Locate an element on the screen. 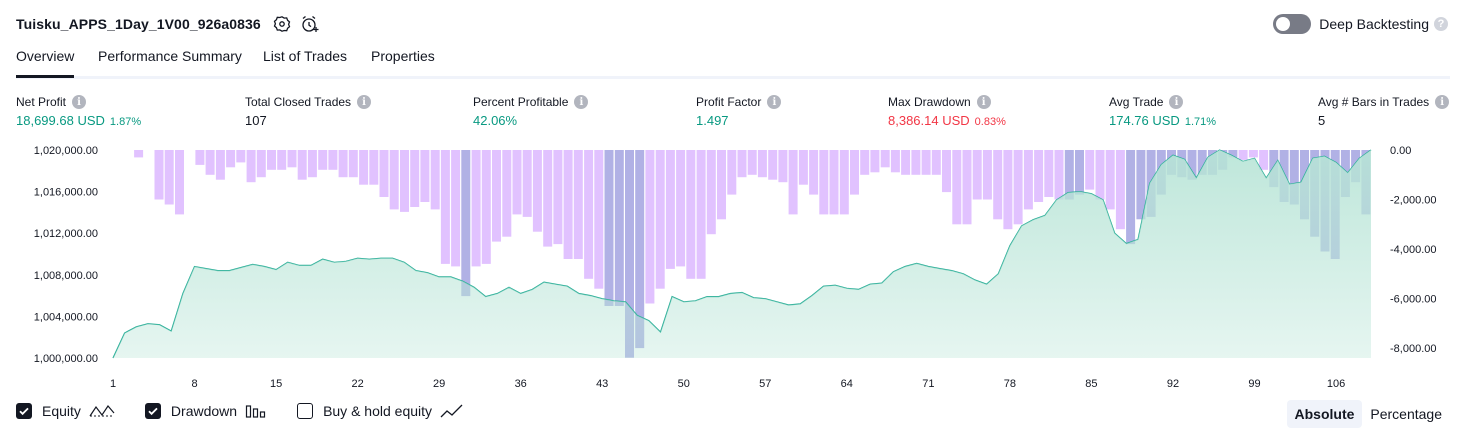  deep-backtesting-toggle is located at coordinates (1292, 24).